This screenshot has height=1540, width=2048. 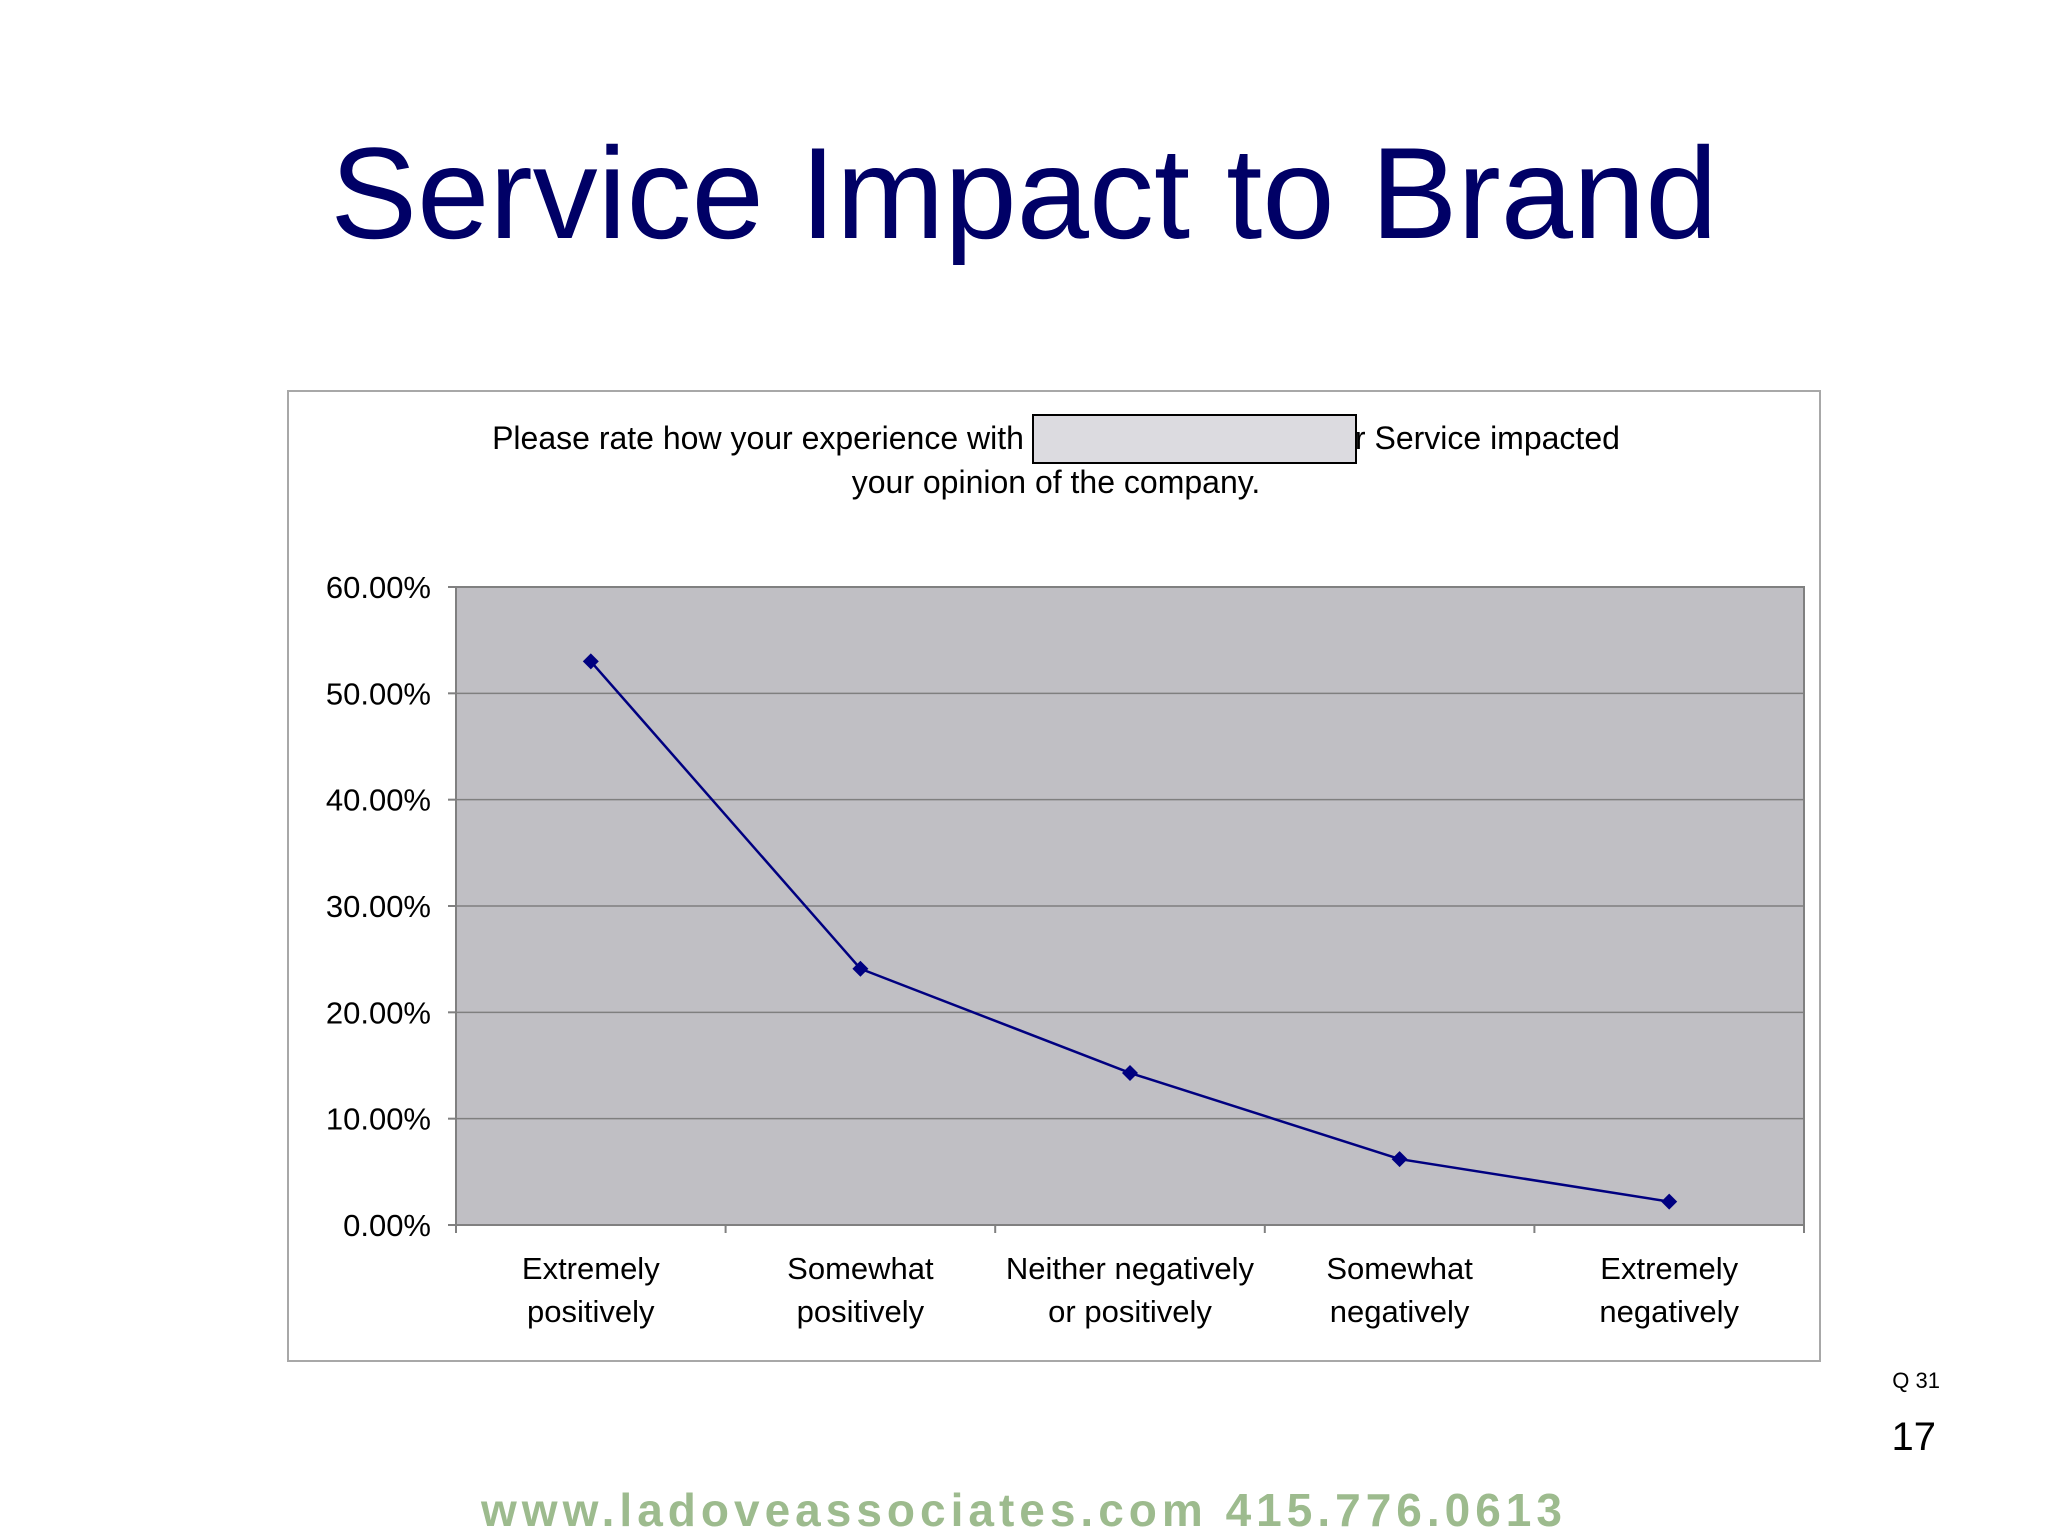 What do you see at coordinates (378, 587) in the screenshot?
I see `y-tick-label: 60.00%` at bounding box center [378, 587].